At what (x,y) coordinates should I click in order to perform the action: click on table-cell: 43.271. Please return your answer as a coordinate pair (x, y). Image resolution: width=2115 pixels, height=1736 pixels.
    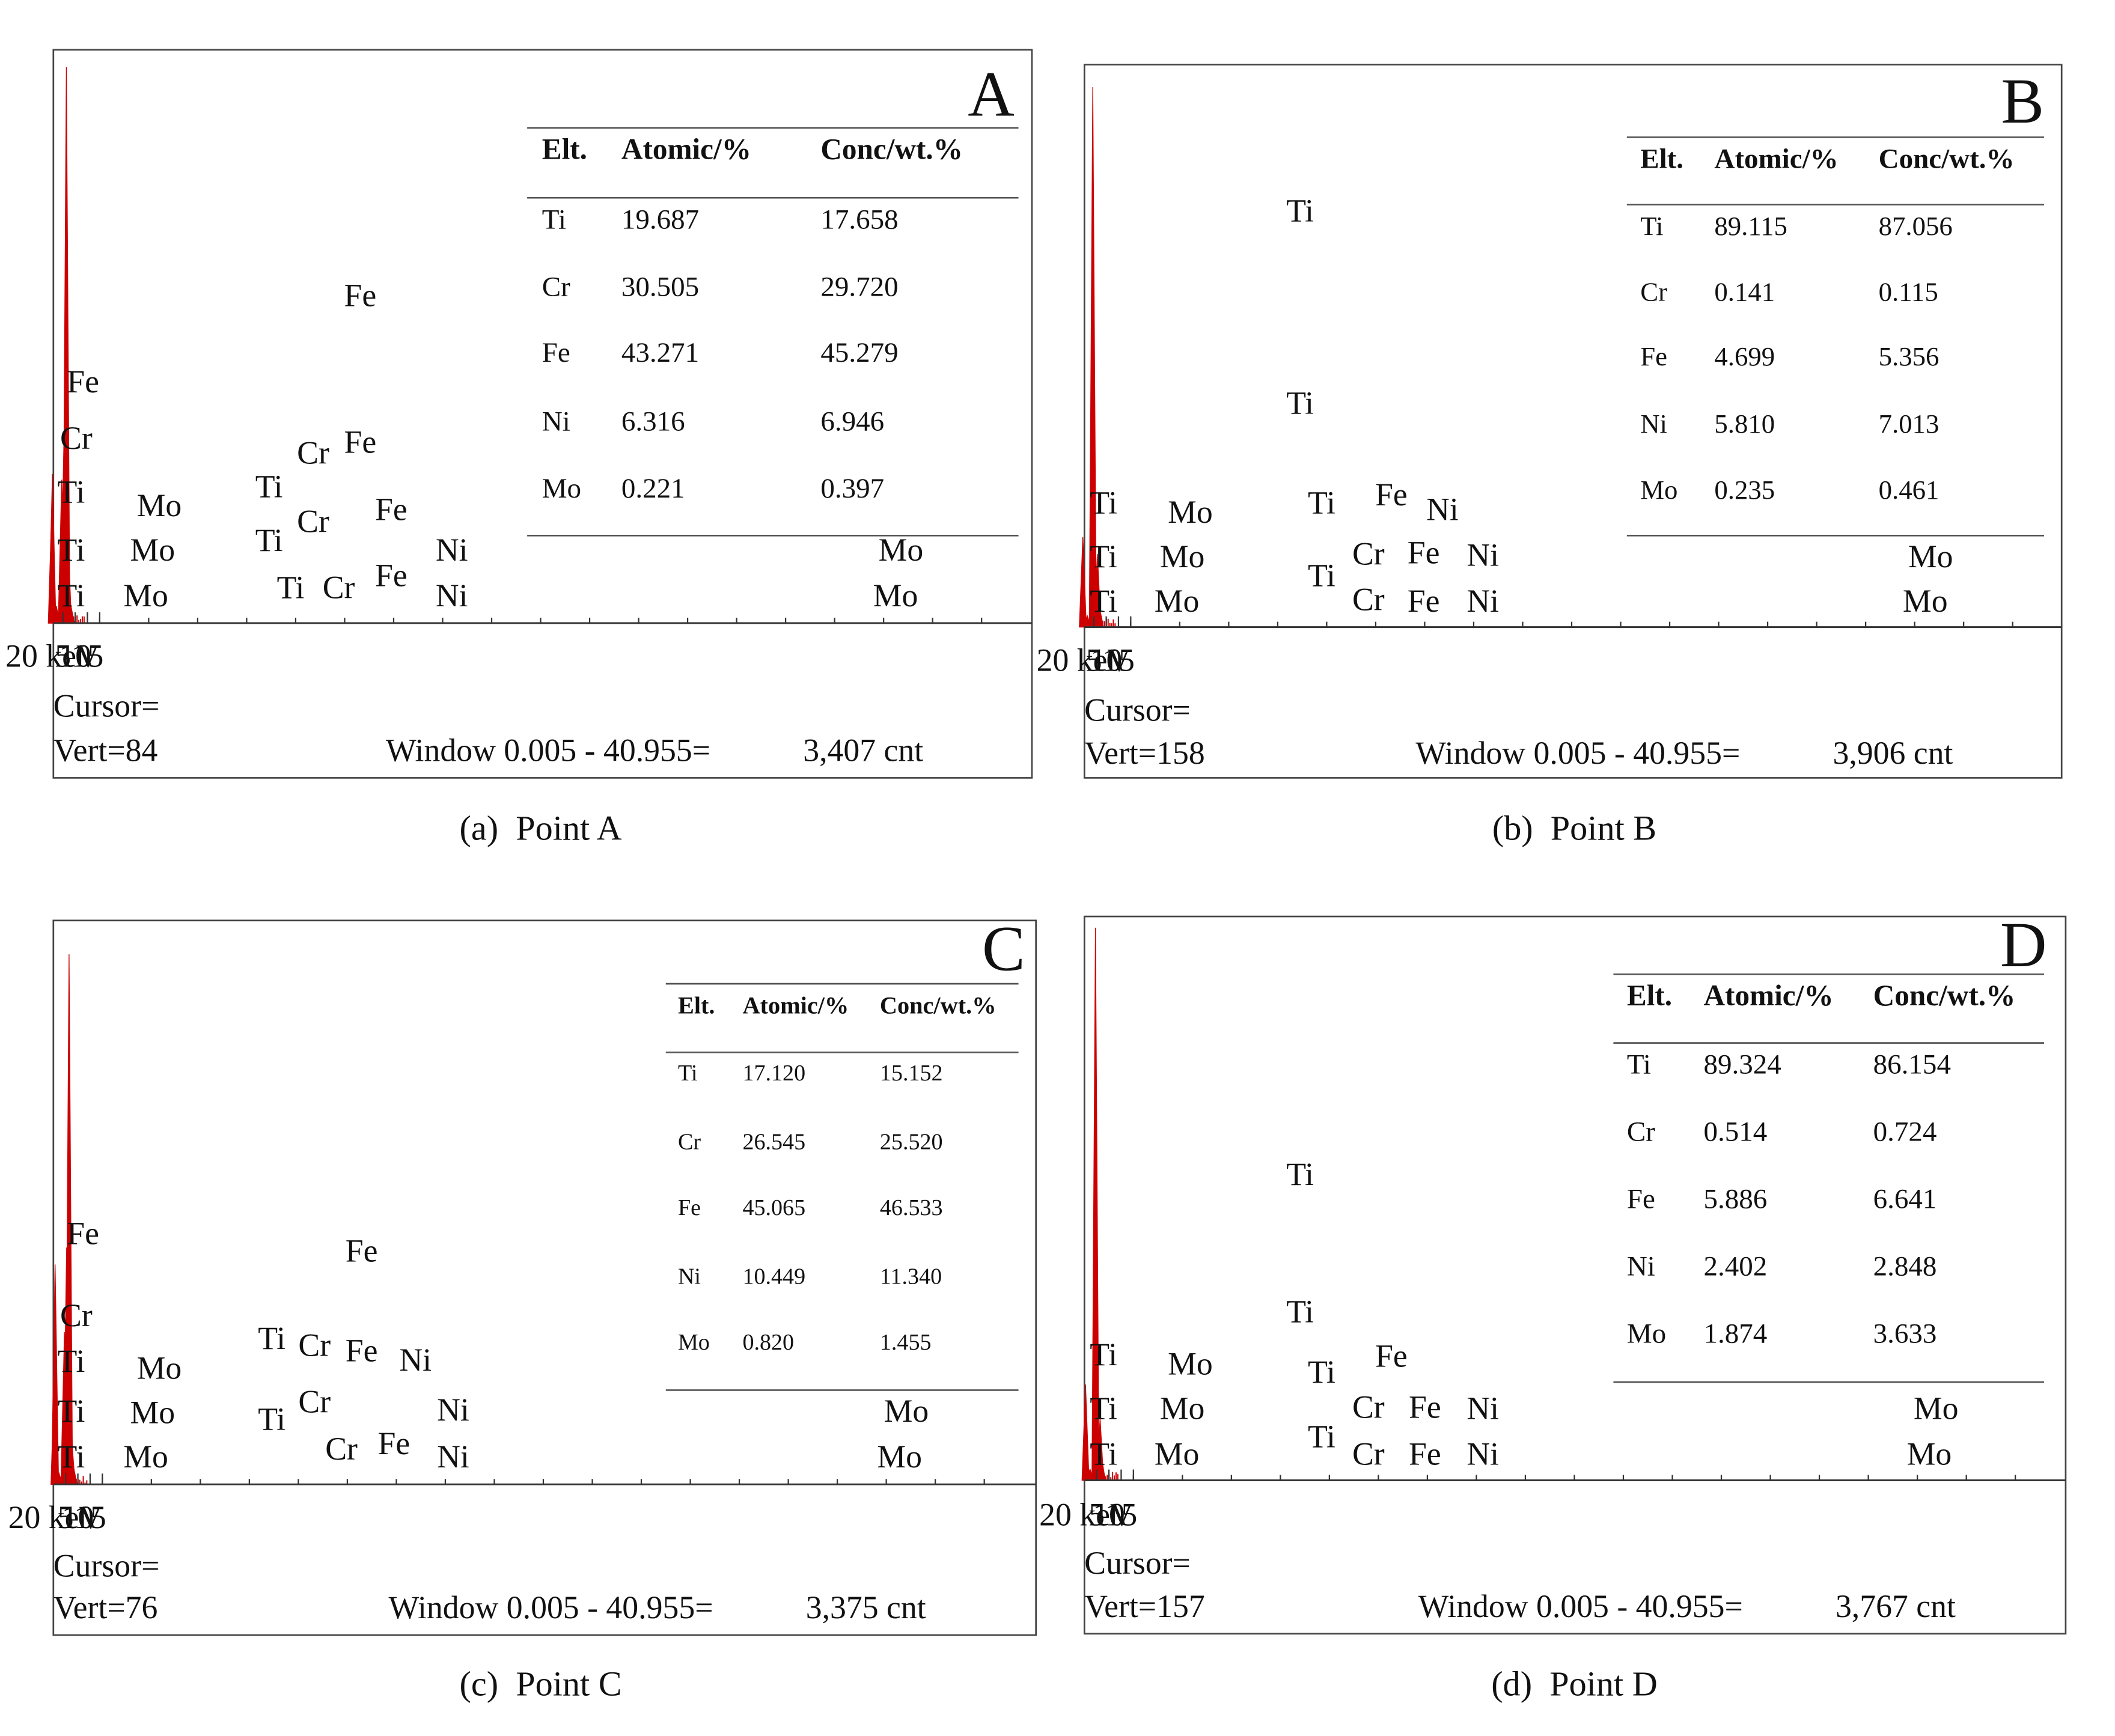
    Looking at the image, I should click on (660, 352).